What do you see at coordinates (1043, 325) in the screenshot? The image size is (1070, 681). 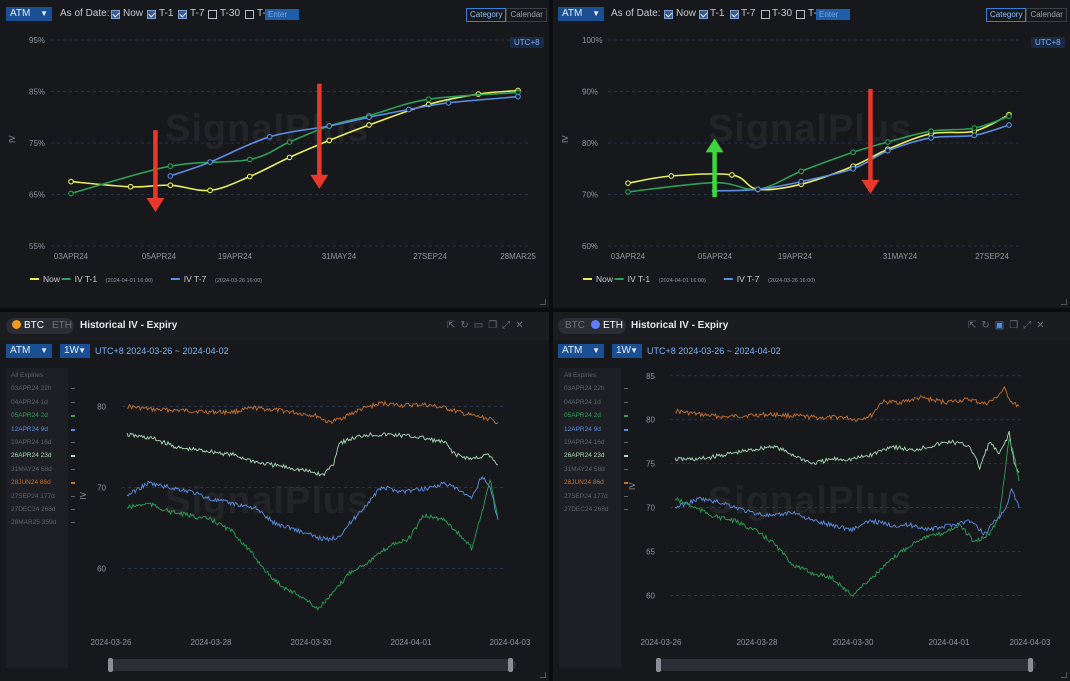 I see `close-icon: ✕` at bounding box center [1043, 325].